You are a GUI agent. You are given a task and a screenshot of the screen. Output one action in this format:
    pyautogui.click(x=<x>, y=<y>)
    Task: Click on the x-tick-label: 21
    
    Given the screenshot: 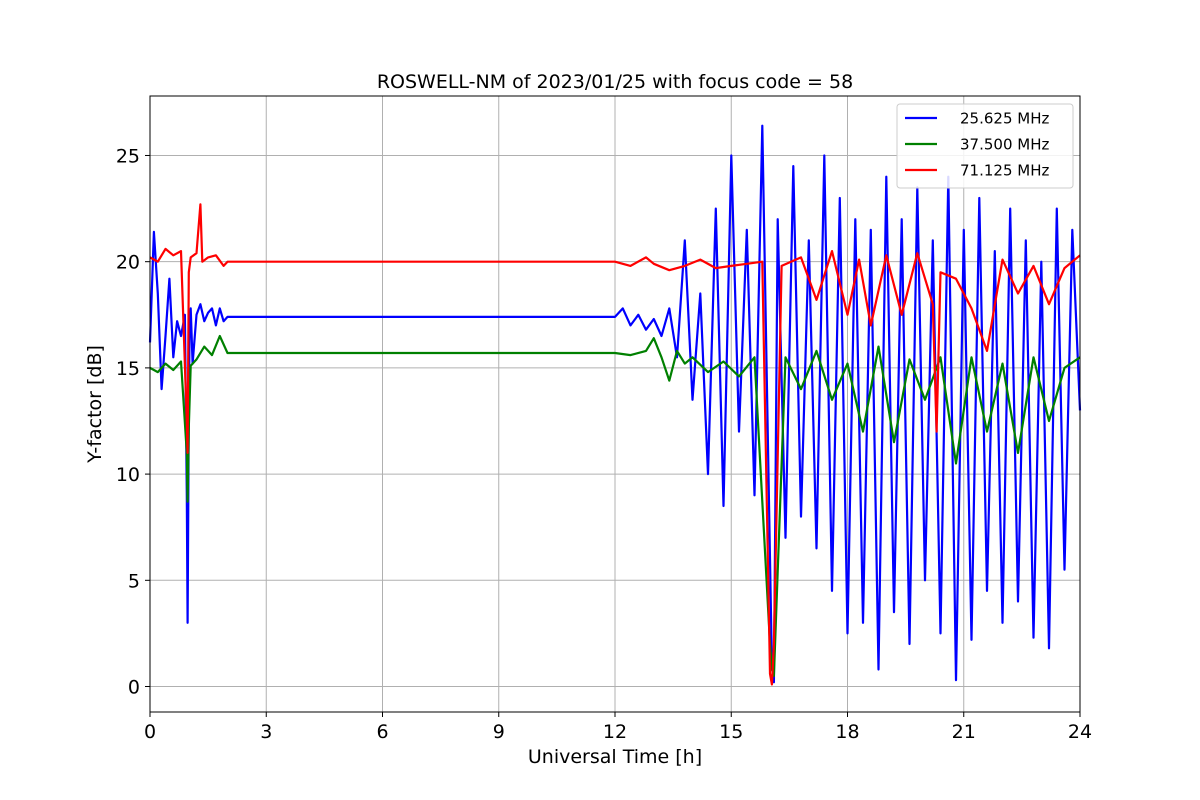 What is the action you would take?
    pyautogui.click(x=964, y=732)
    